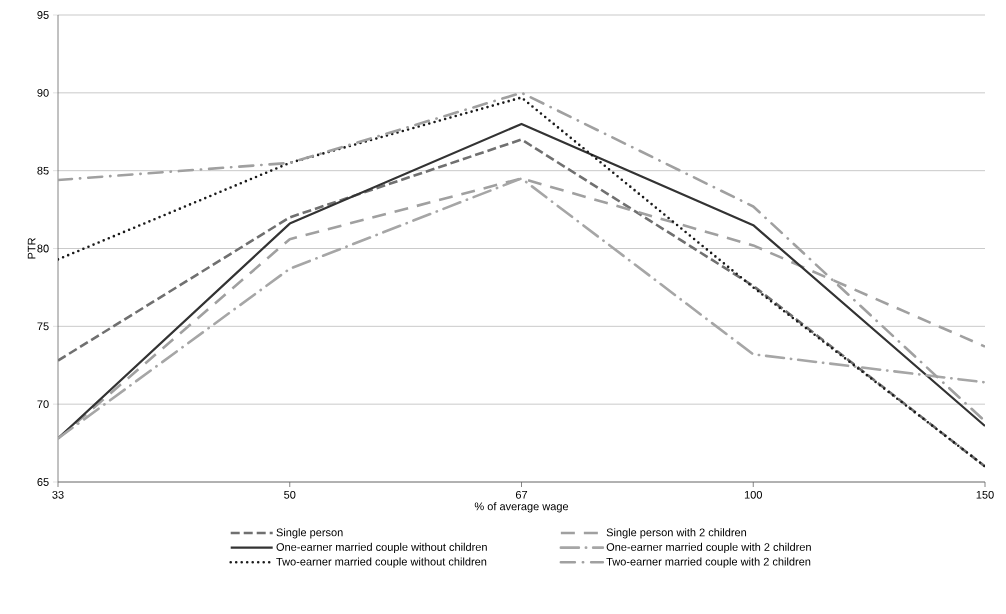 Image resolution: width=1006 pixels, height=614 pixels. I want to click on legend-label: One-earner married couple without children, so click(381, 548).